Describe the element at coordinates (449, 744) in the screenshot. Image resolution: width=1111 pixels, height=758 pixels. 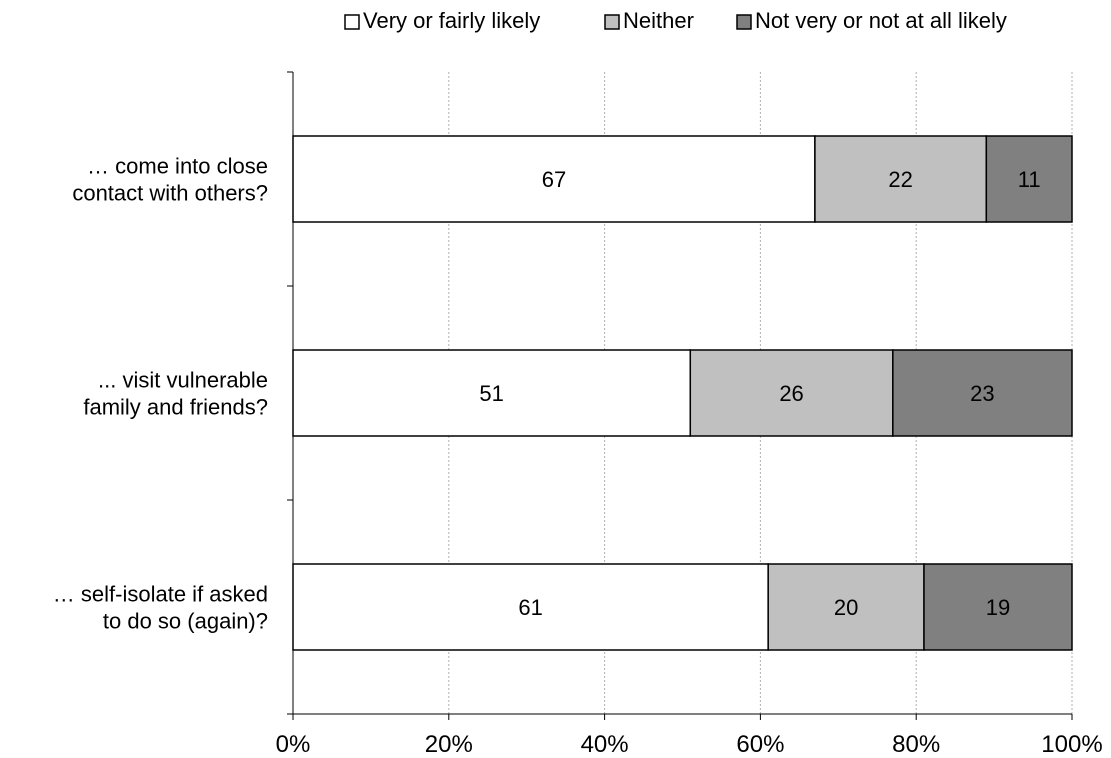
I see `x-tick-label: 20%` at that location.